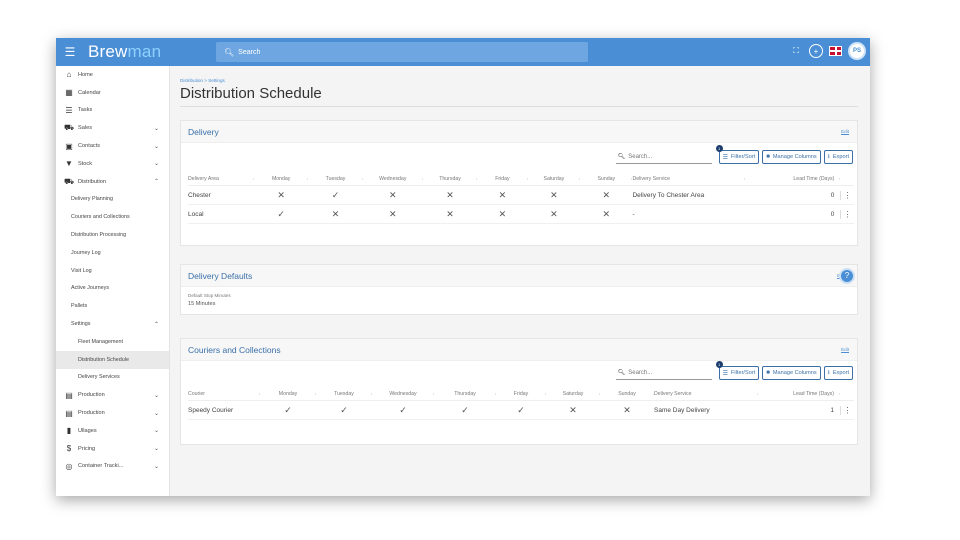 This screenshot has width=960, height=540. I want to click on sidebar-item: $ Pricing ⌄, so click(112, 449).